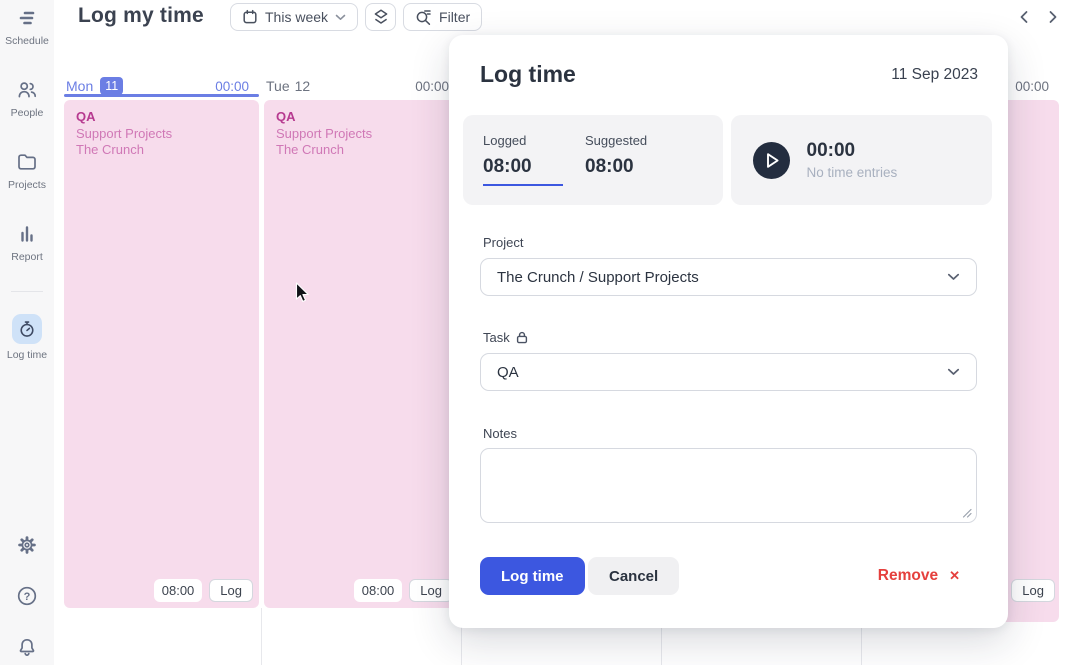  What do you see at coordinates (616, 140) in the screenshot?
I see `suggested-label: Suggested` at bounding box center [616, 140].